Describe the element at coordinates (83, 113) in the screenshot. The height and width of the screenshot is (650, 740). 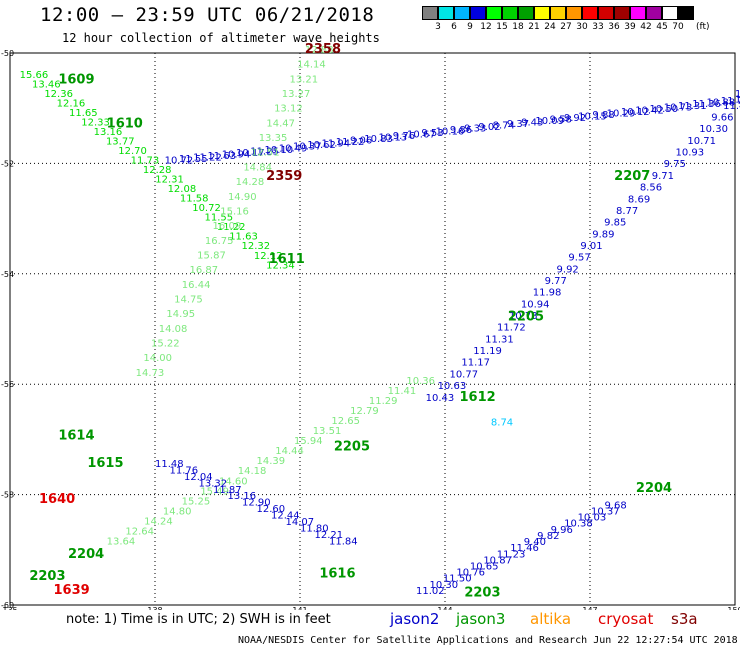
I see `wave-height-value: 11.65` at that location.